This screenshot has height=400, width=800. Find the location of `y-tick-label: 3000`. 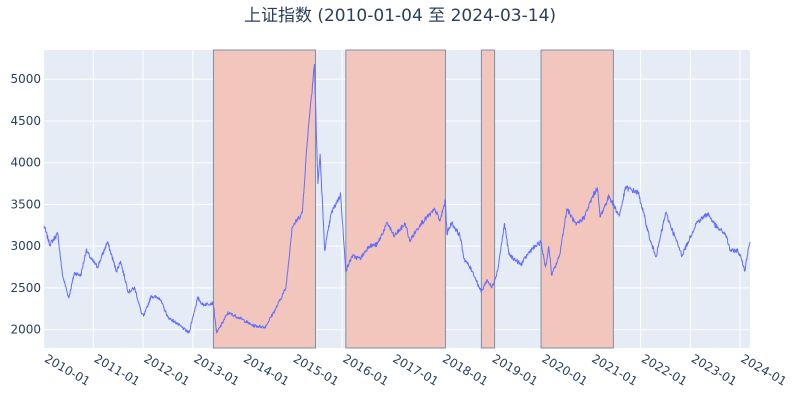

y-tick-label: 3000 is located at coordinates (25, 246).